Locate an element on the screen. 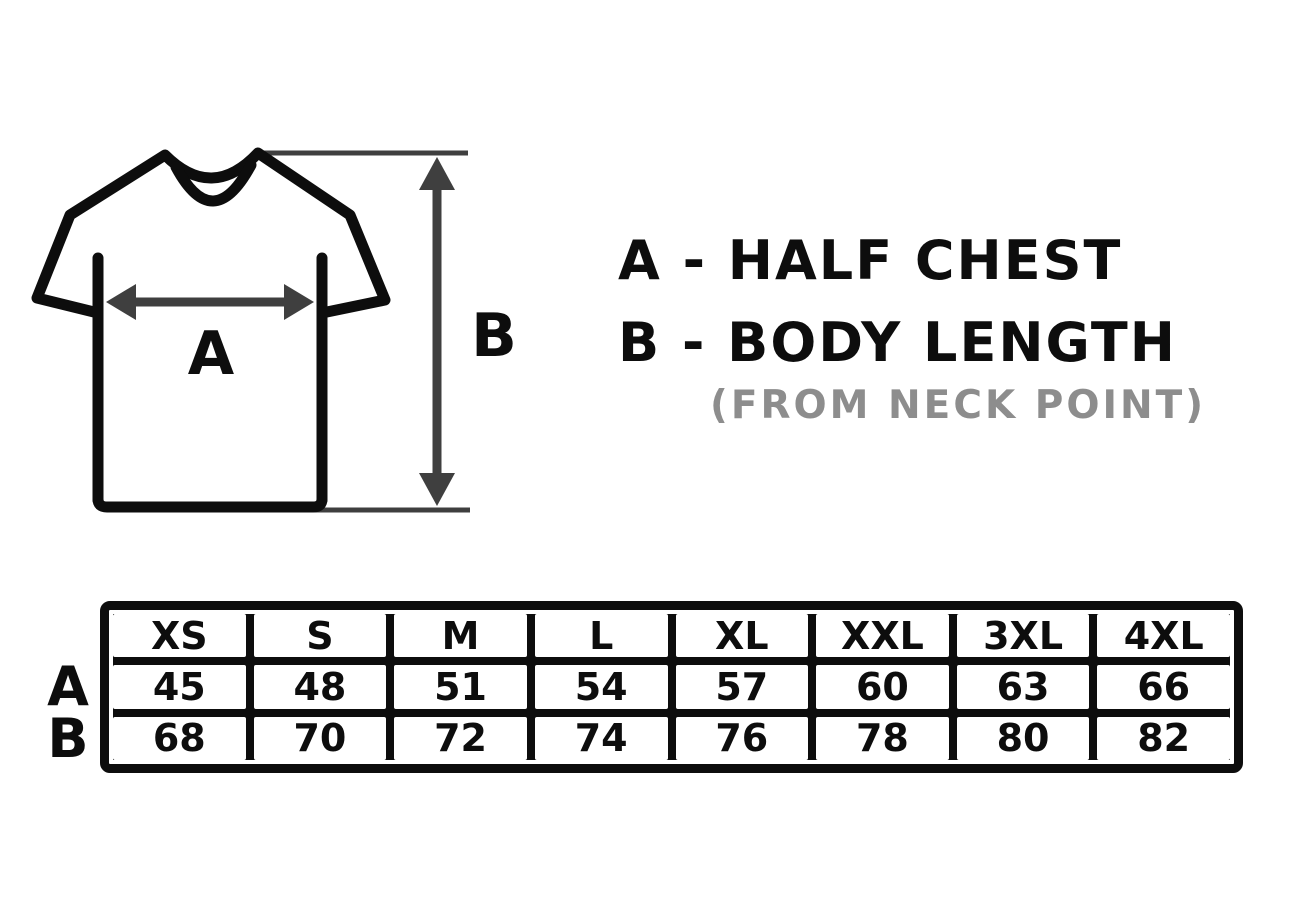 The width and height of the screenshot is (1300, 900). size-column-header: XL is located at coordinates (742, 636).